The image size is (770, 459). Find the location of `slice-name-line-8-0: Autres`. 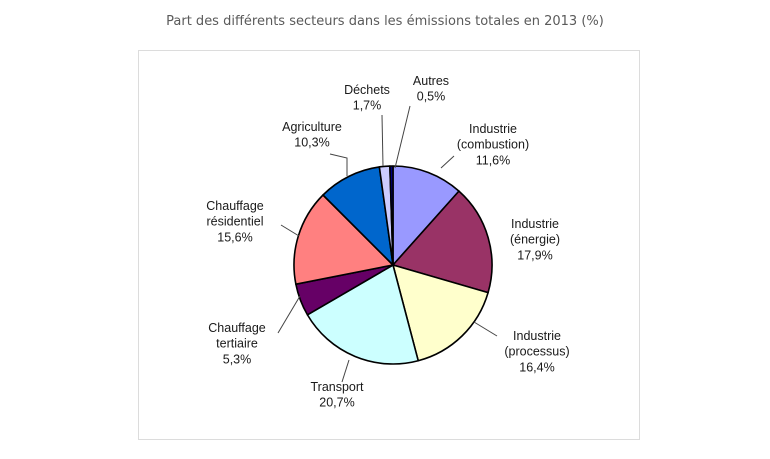

slice-name-line-8-0: Autres is located at coordinates (431, 81).